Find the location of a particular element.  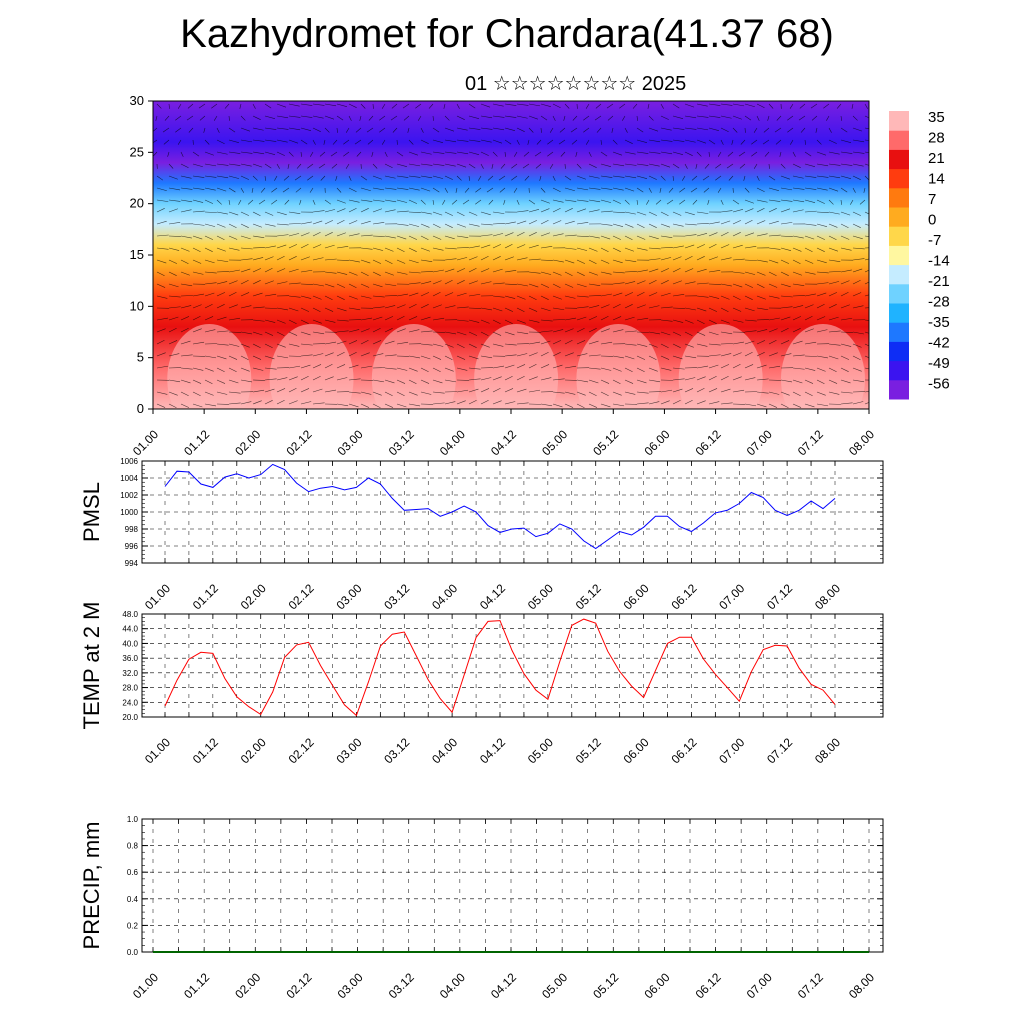

colorbar-label: -28 is located at coordinates (939, 302).